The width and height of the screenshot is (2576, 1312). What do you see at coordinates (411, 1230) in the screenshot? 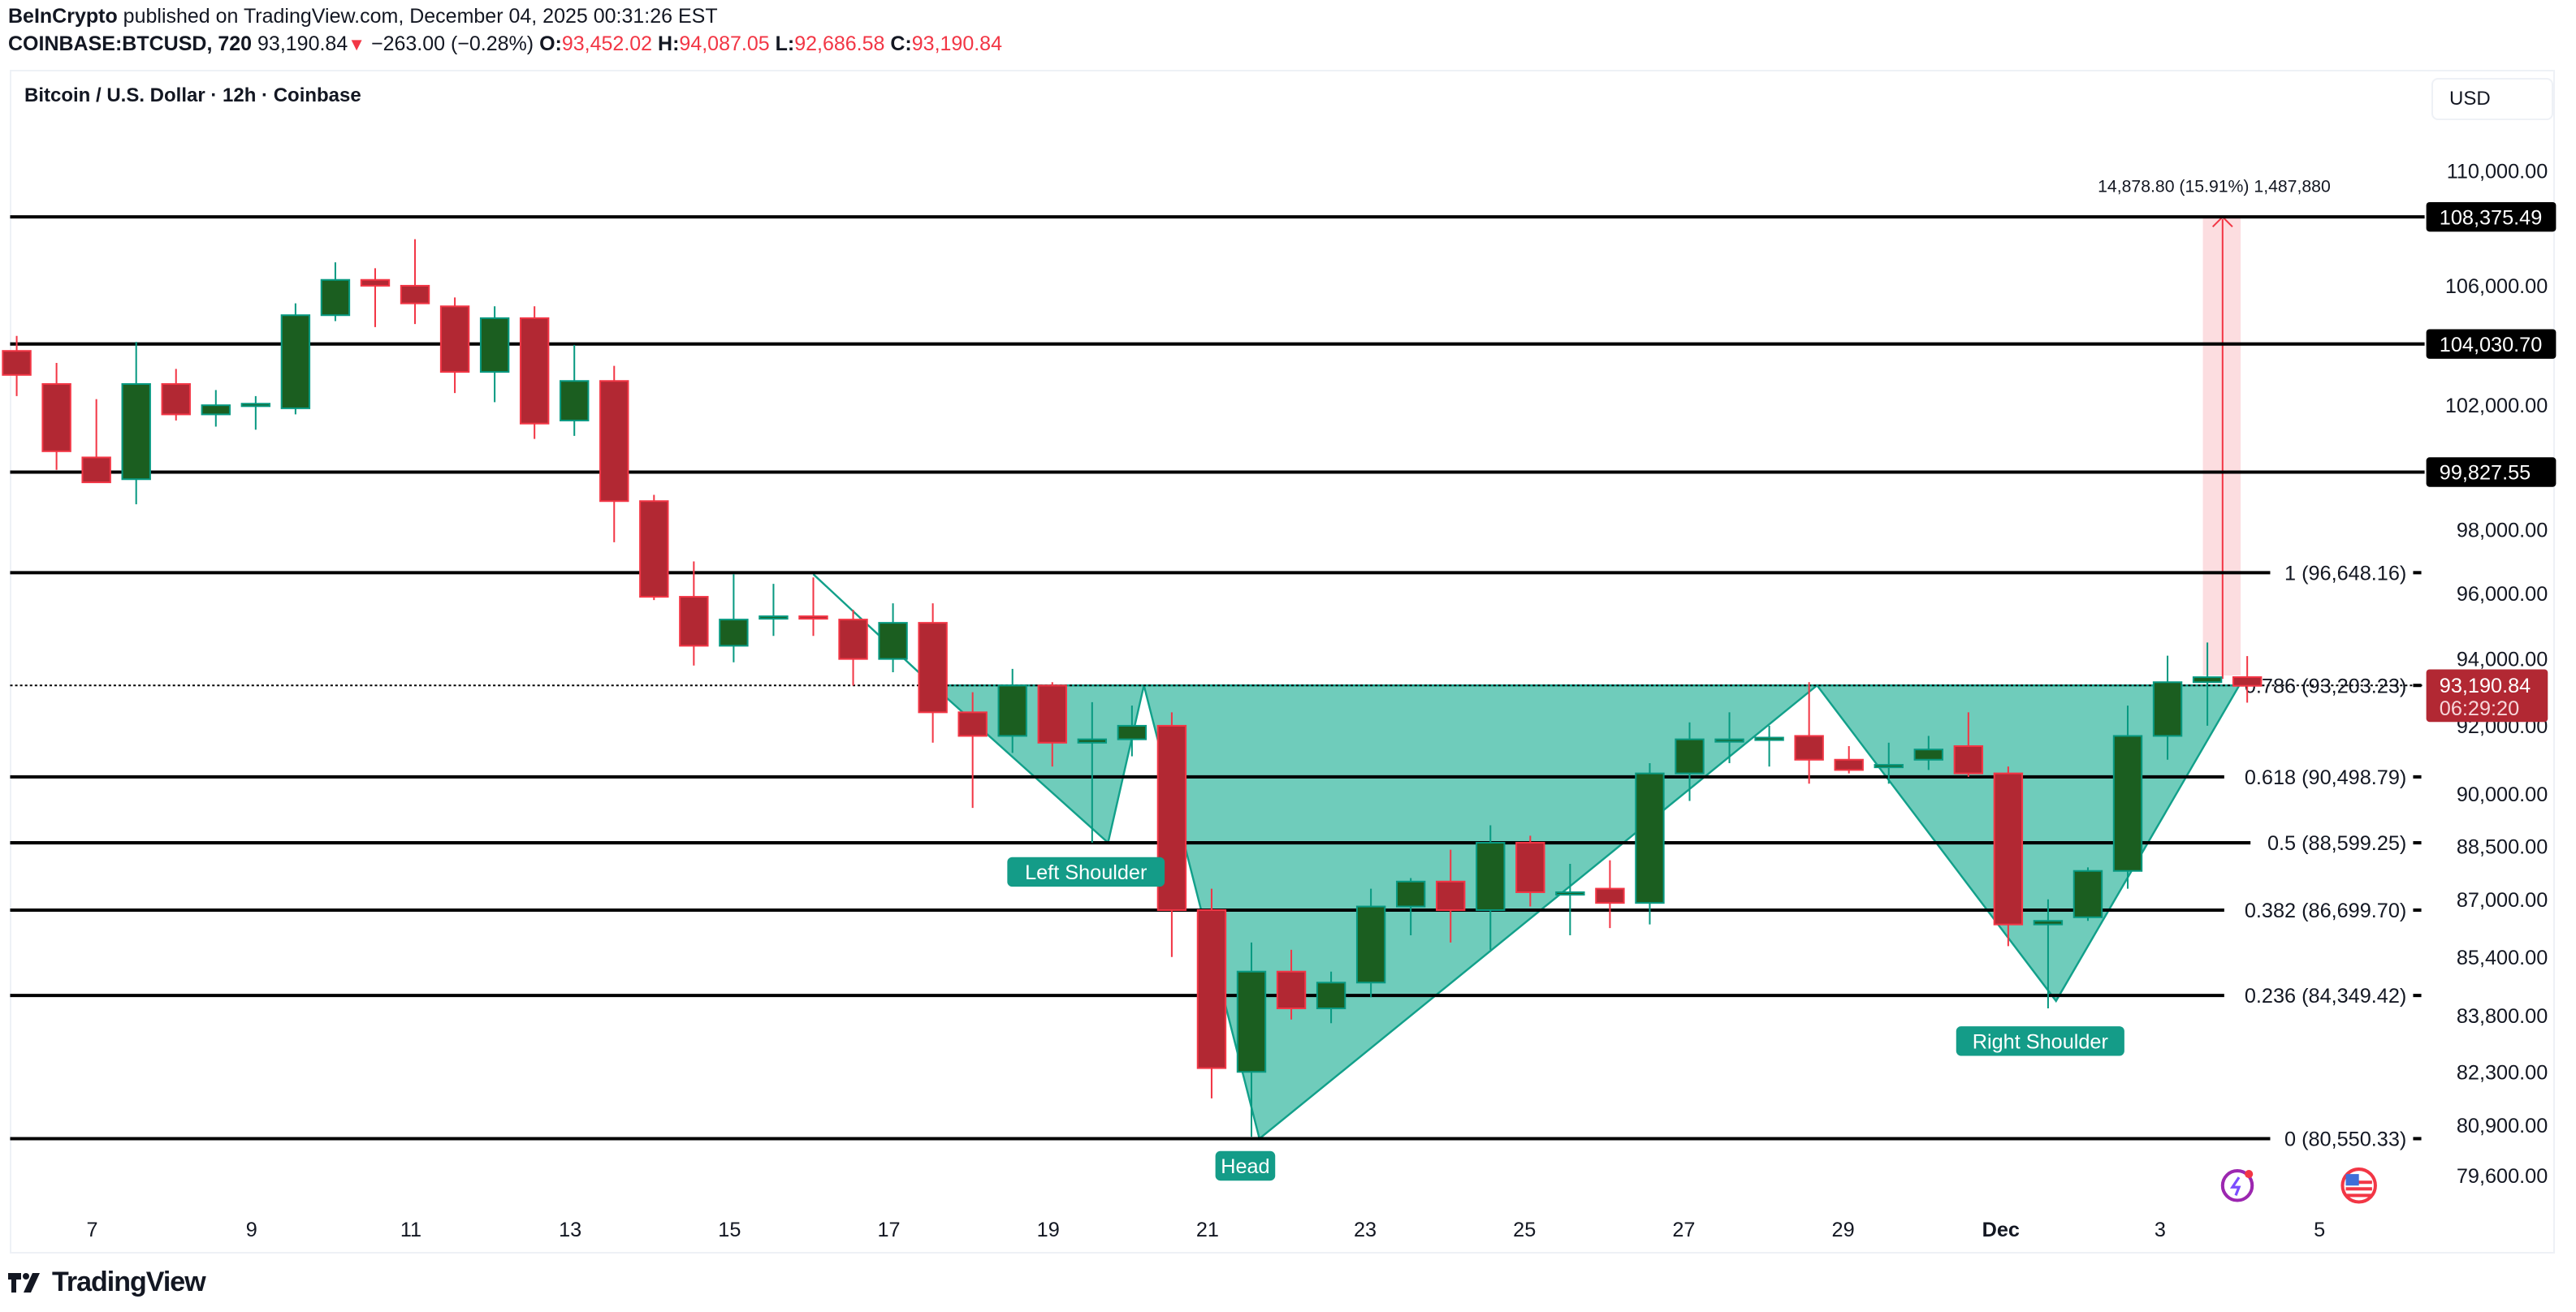
I see `time-axis-label: 11` at bounding box center [411, 1230].